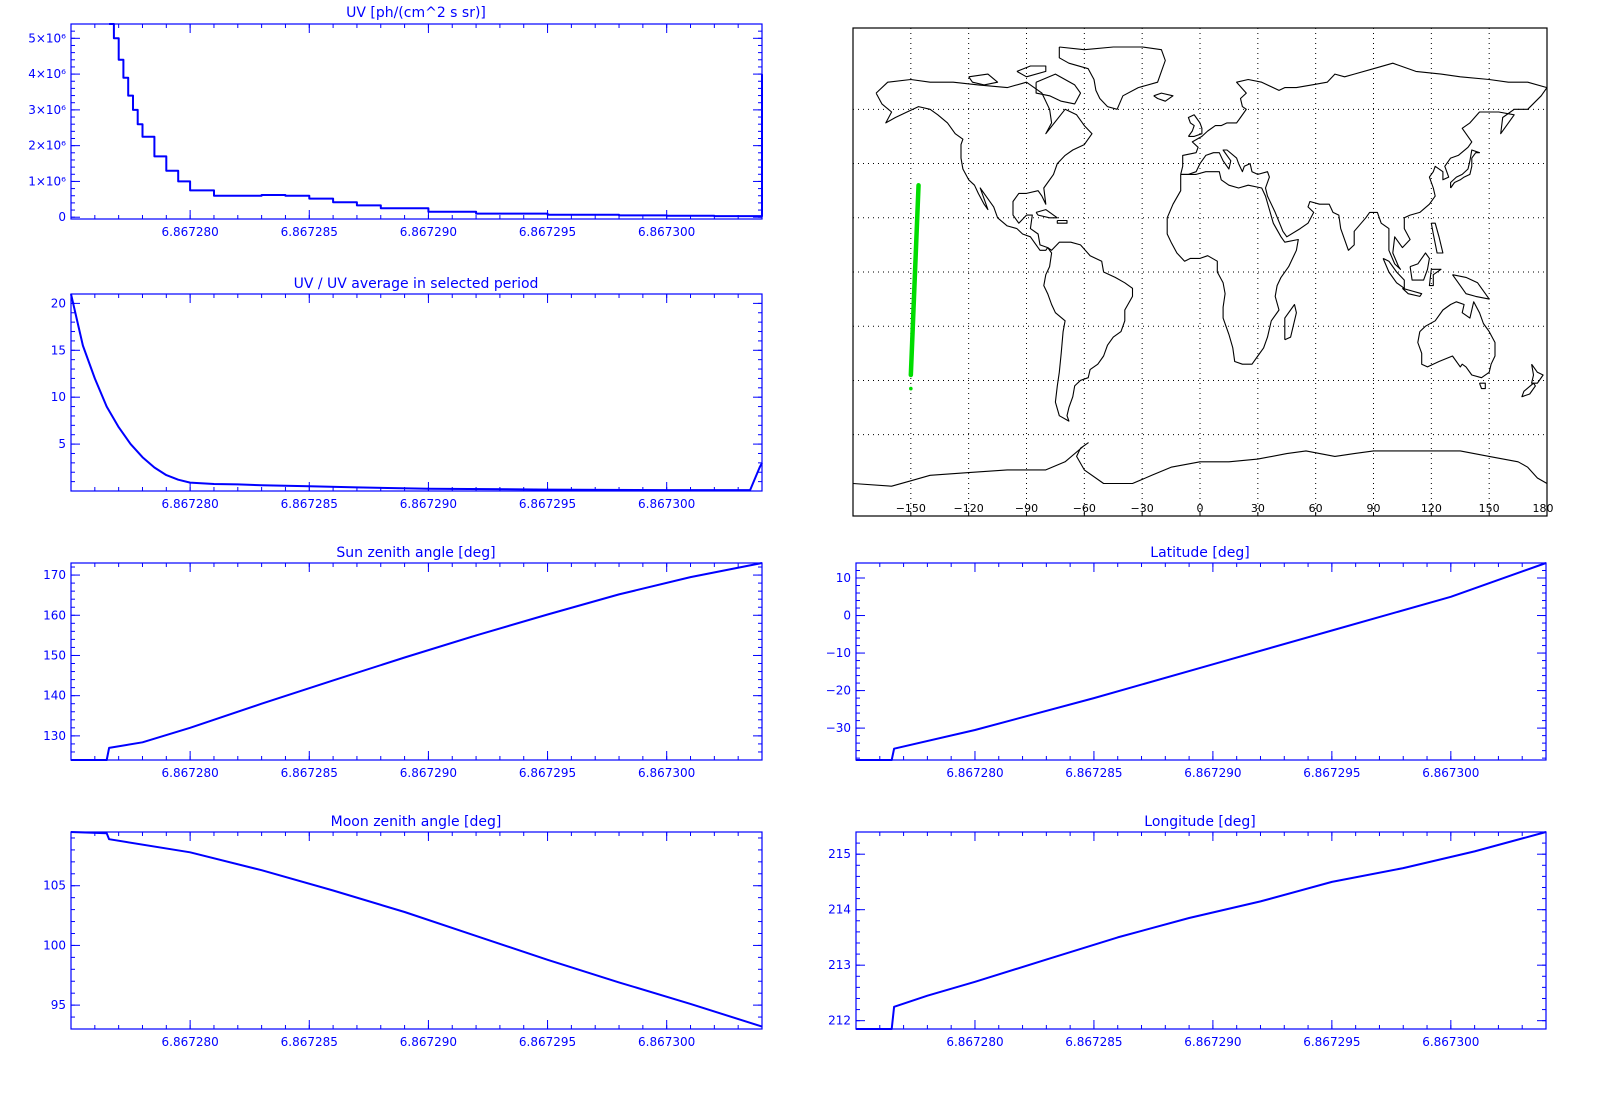  What do you see at coordinates (309, 1042) in the screenshot?
I see `mza-x-tick-label: 6.867285` at bounding box center [309, 1042].